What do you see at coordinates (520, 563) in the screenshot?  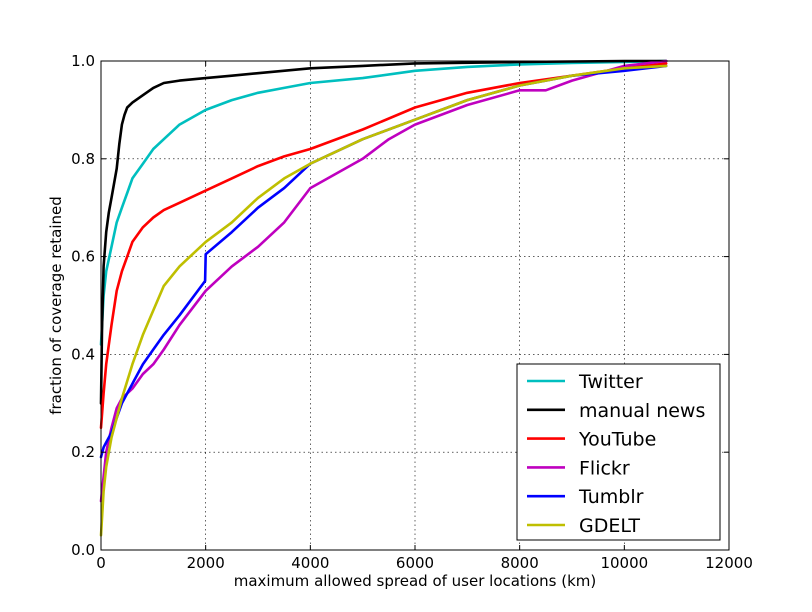 I see `x-tick-label: 8000` at bounding box center [520, 563].